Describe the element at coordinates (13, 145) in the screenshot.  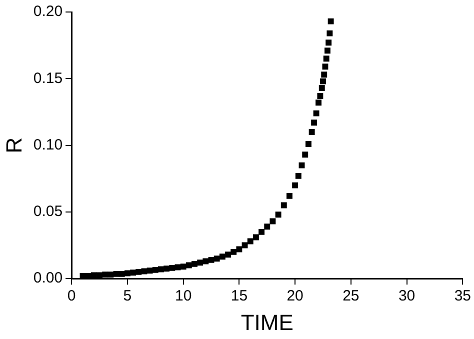
I see `y-axis-title: R` at that location.